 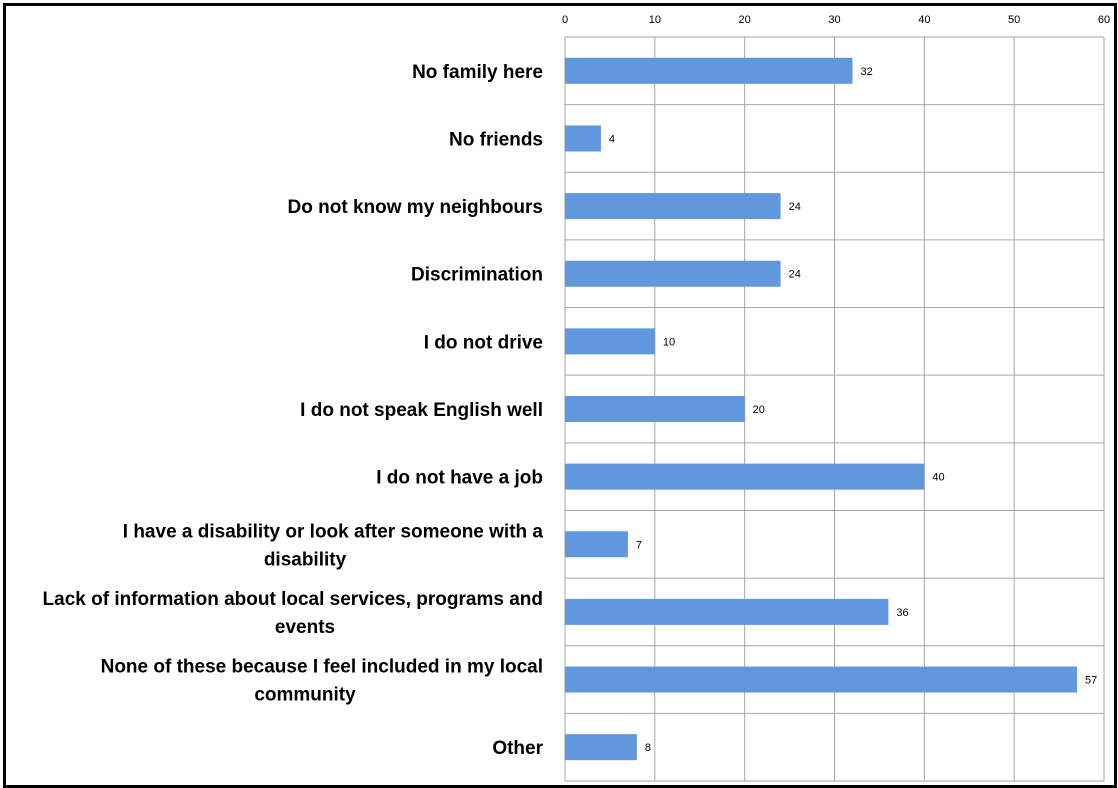 I want to click on category-label: events, so click(x=305, y=627).